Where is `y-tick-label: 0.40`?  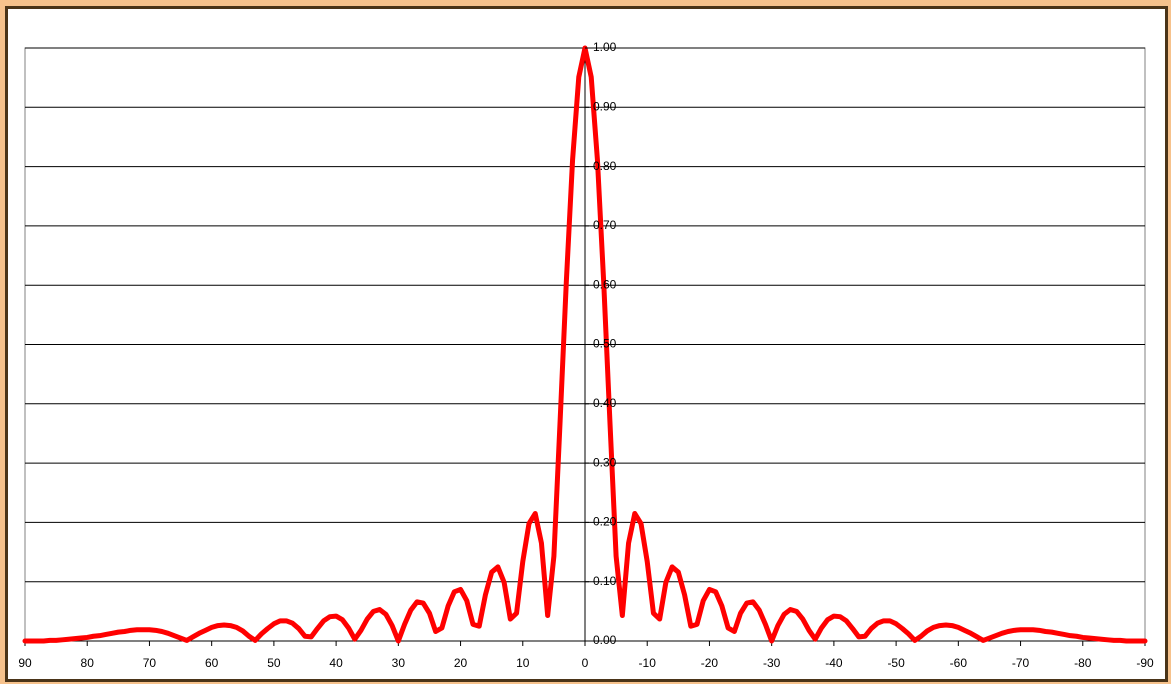
y-tick-label: 0.40 is located at coordinates (605, 403).